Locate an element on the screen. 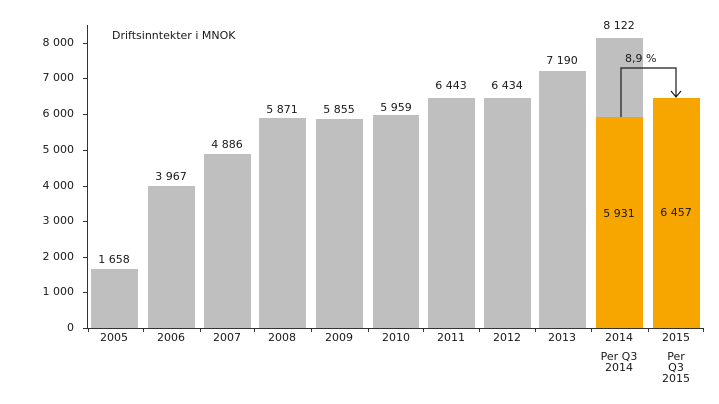  bar-2009 is located at coordinates (339, 223).